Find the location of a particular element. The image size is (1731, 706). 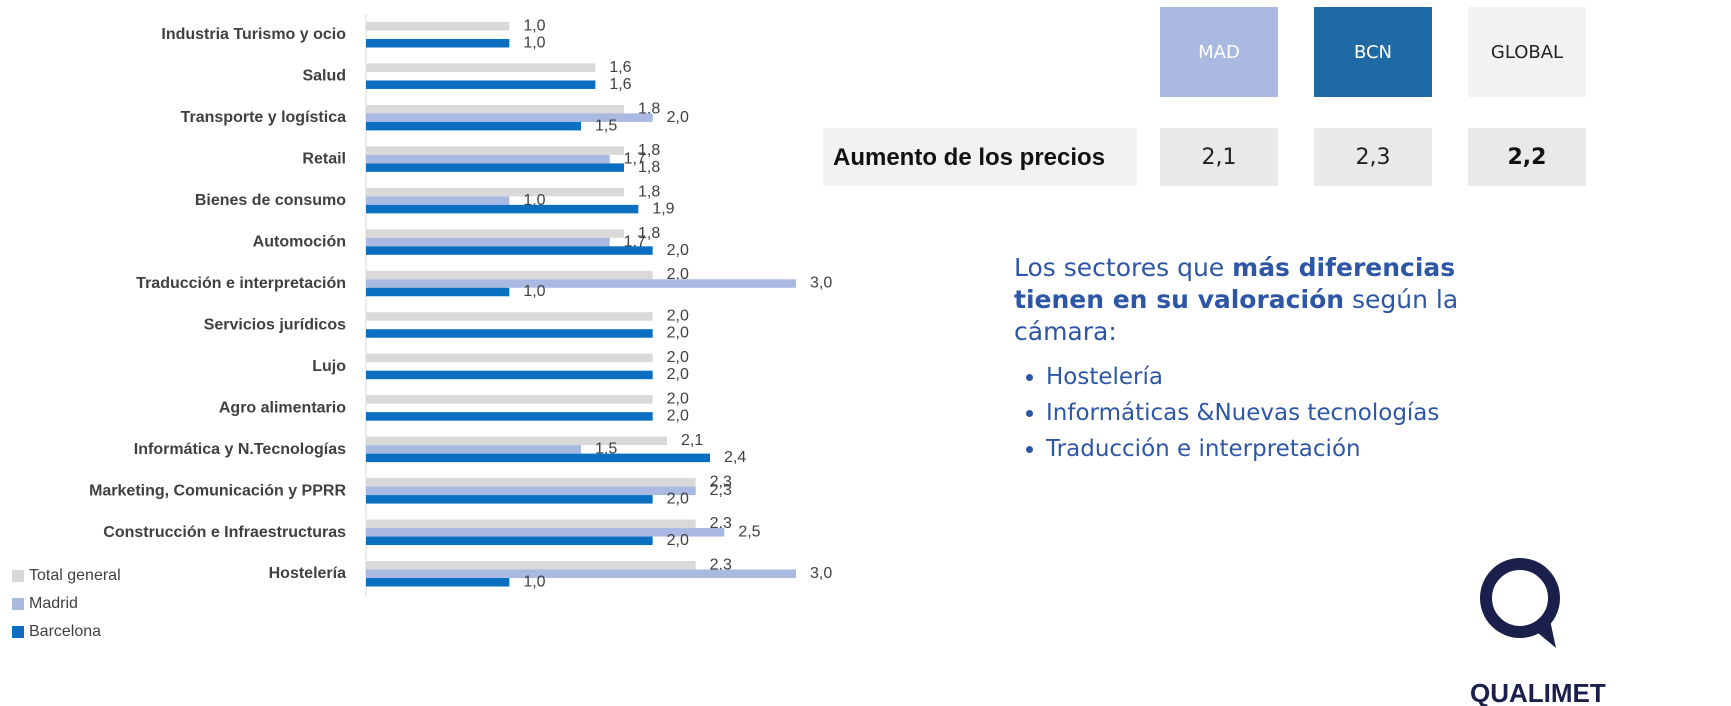

bullet: Traducción e interpretación is located at coordinates (1270, 449).